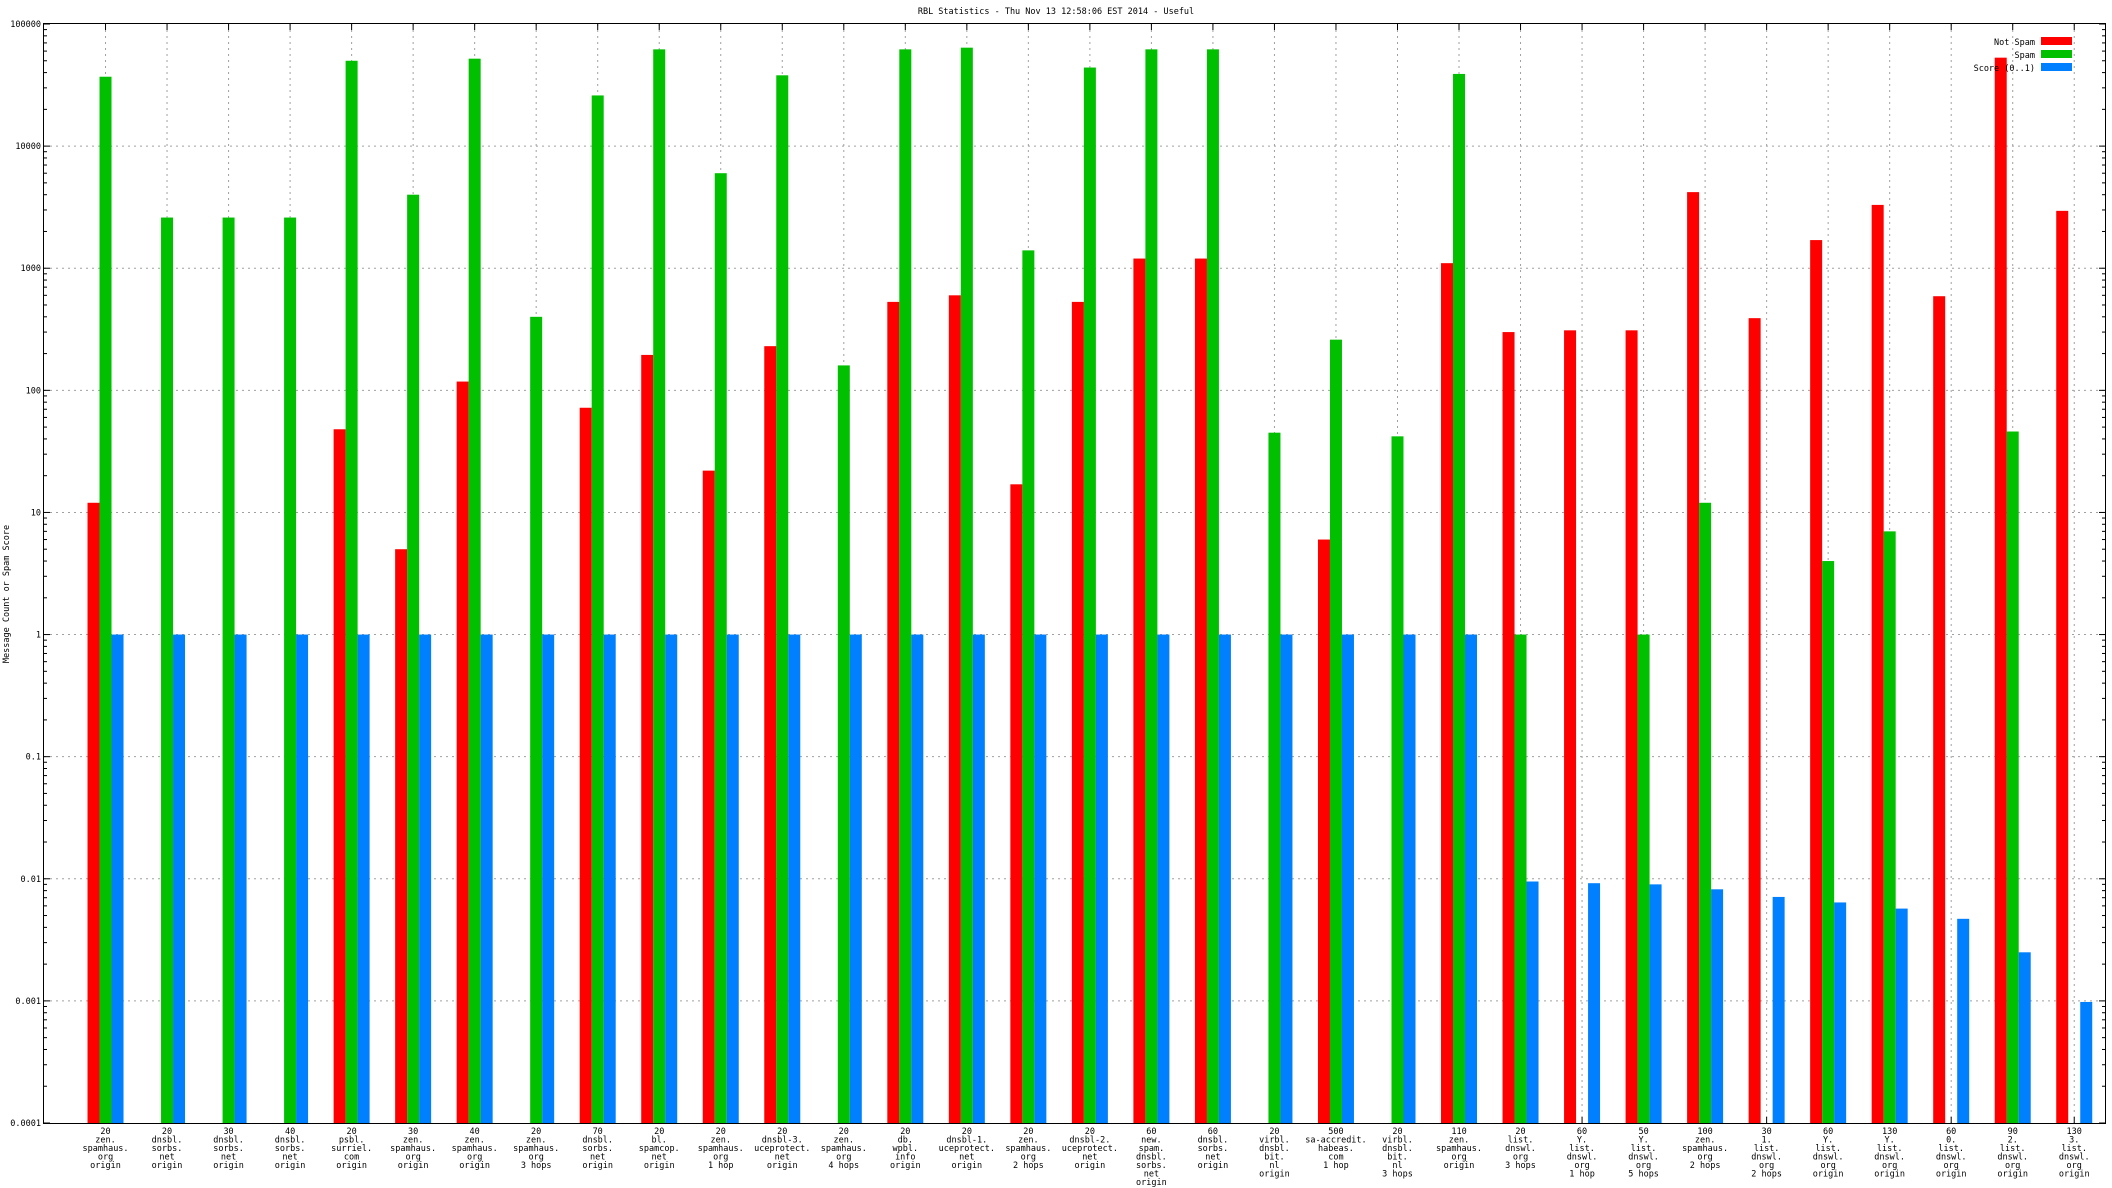  I want to click on y-tick-label: 100000, so click(25, 25).